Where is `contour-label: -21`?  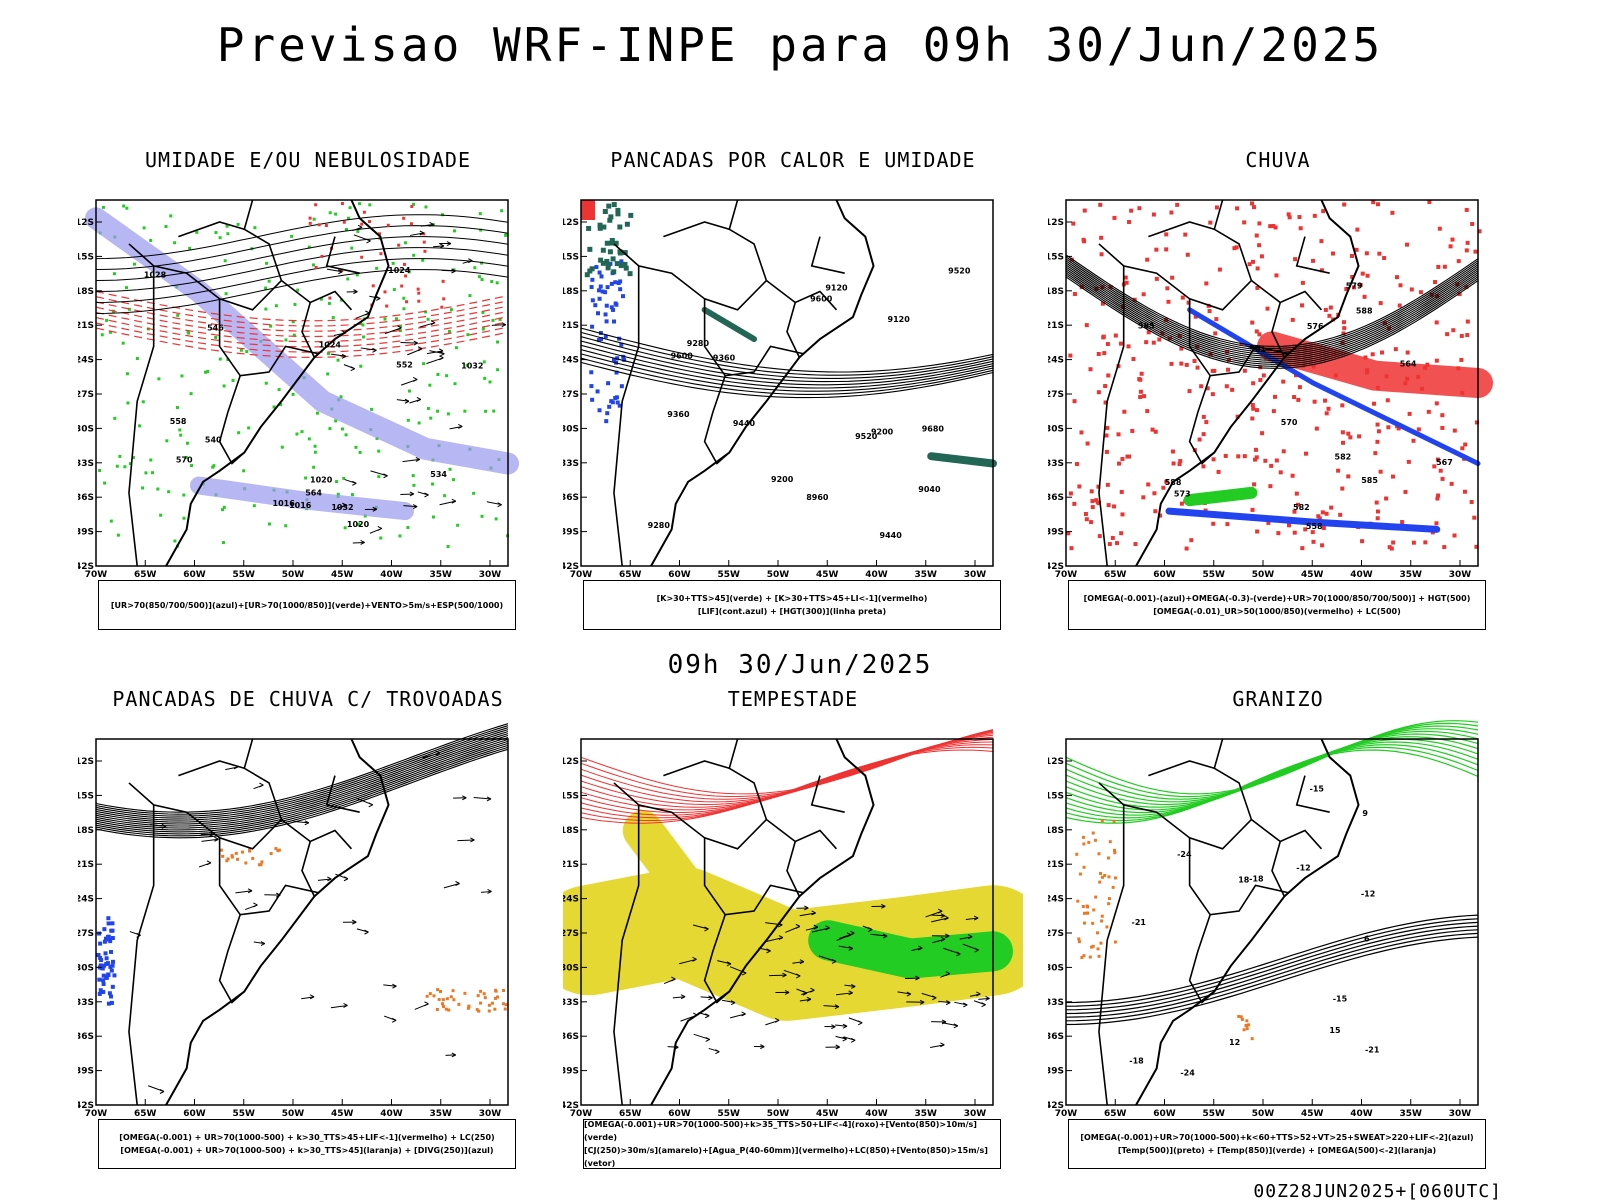
contour-label: -21 is located at coordinates (1139, 922).